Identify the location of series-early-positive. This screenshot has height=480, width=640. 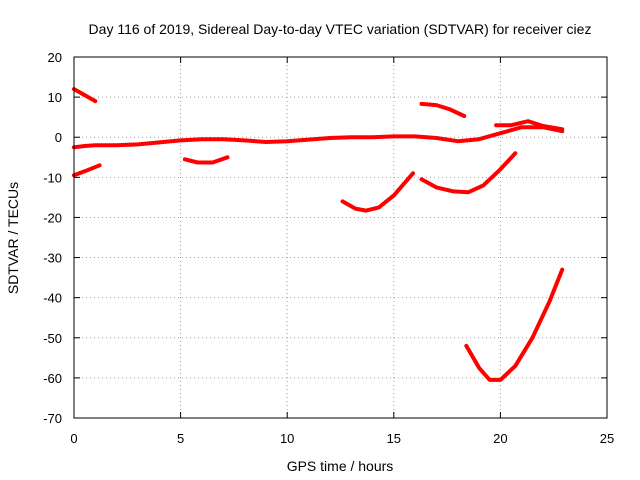
(85, 95).